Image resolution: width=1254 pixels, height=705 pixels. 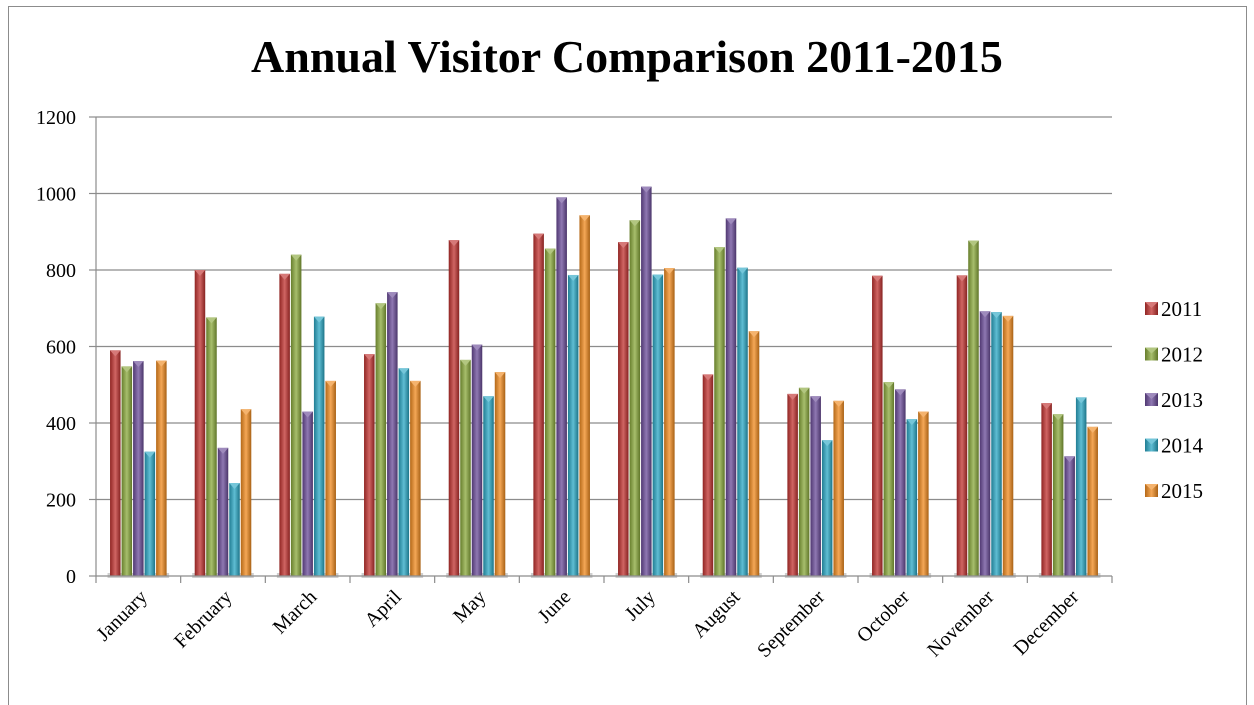 What do you see at coordinates (742, 421) in the screenshot?
I see `bar-2014-august` at bounding box center [742, 421].